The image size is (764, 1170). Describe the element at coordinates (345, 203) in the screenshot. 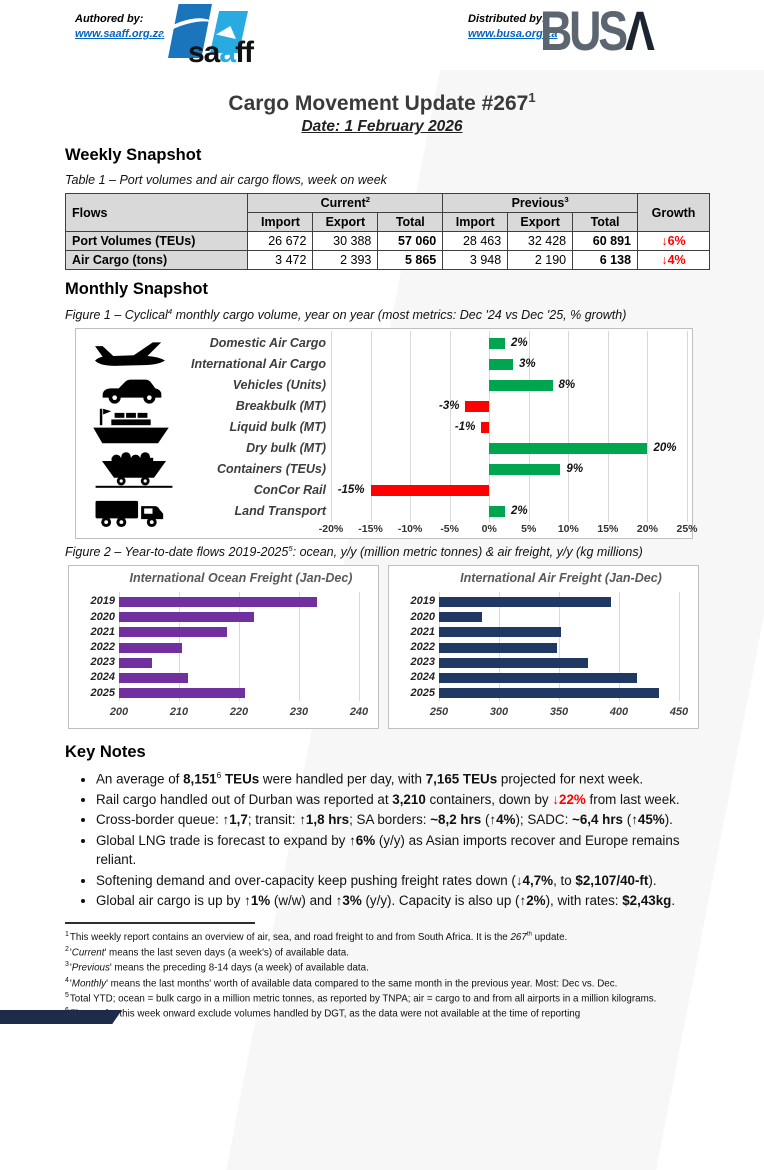

I see `table-header-current: Current2` at that location.